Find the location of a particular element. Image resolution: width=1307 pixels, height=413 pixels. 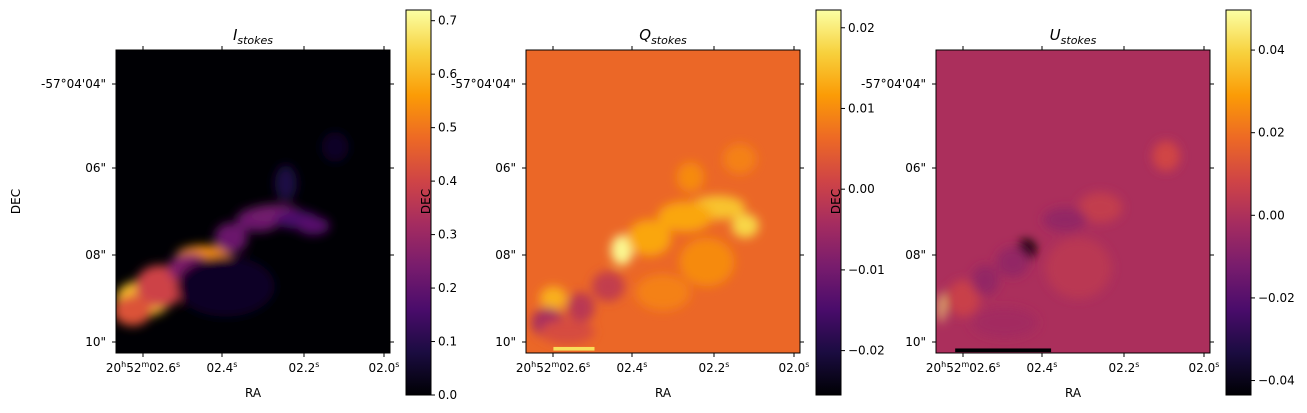

colorbar-tick-label: −0.01 is located at coordinates (866, 270).